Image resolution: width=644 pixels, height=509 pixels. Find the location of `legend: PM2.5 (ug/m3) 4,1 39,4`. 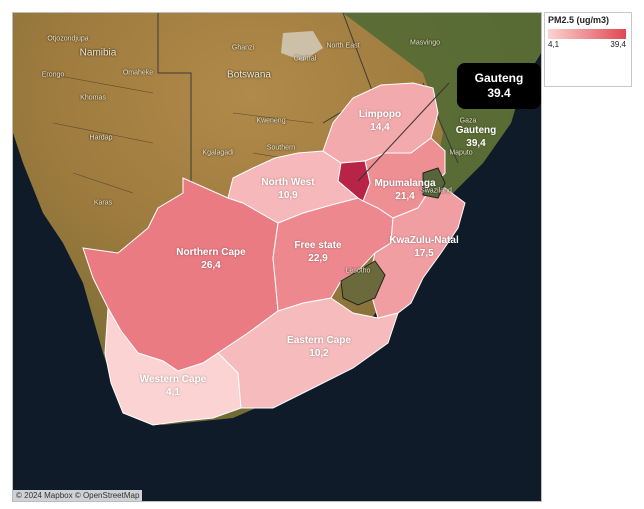

legend: PM2.5 (ug/m3) 4,1 39,4 is located at coordinates (588, 49).